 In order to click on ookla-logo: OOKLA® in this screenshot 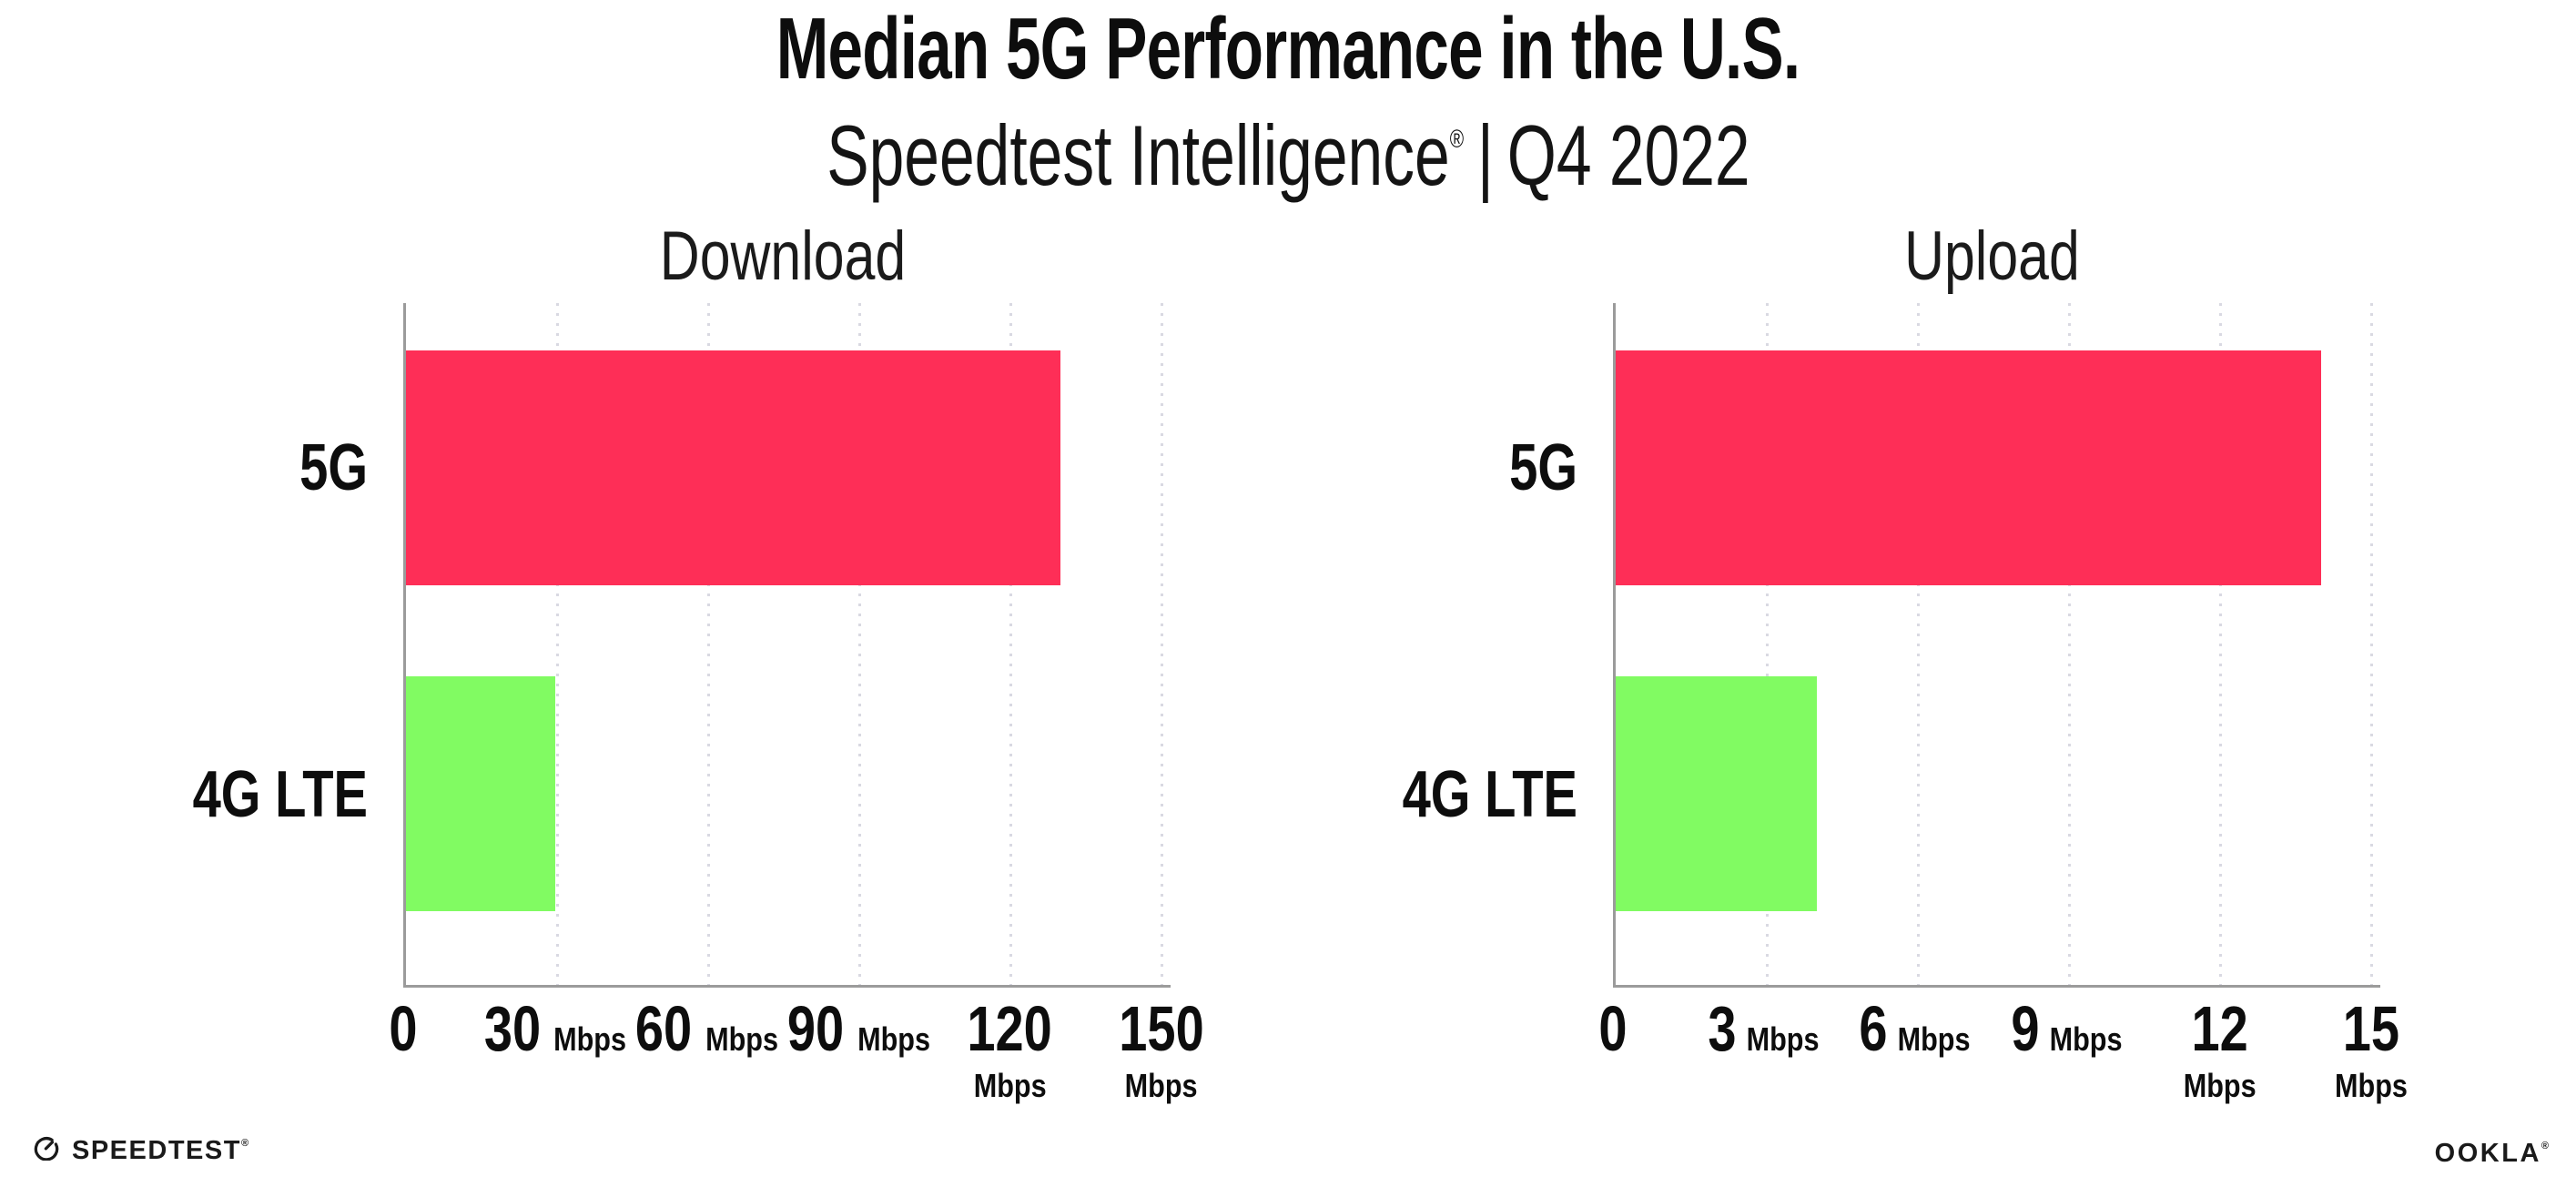, I will do `click(2492, 1150)`.